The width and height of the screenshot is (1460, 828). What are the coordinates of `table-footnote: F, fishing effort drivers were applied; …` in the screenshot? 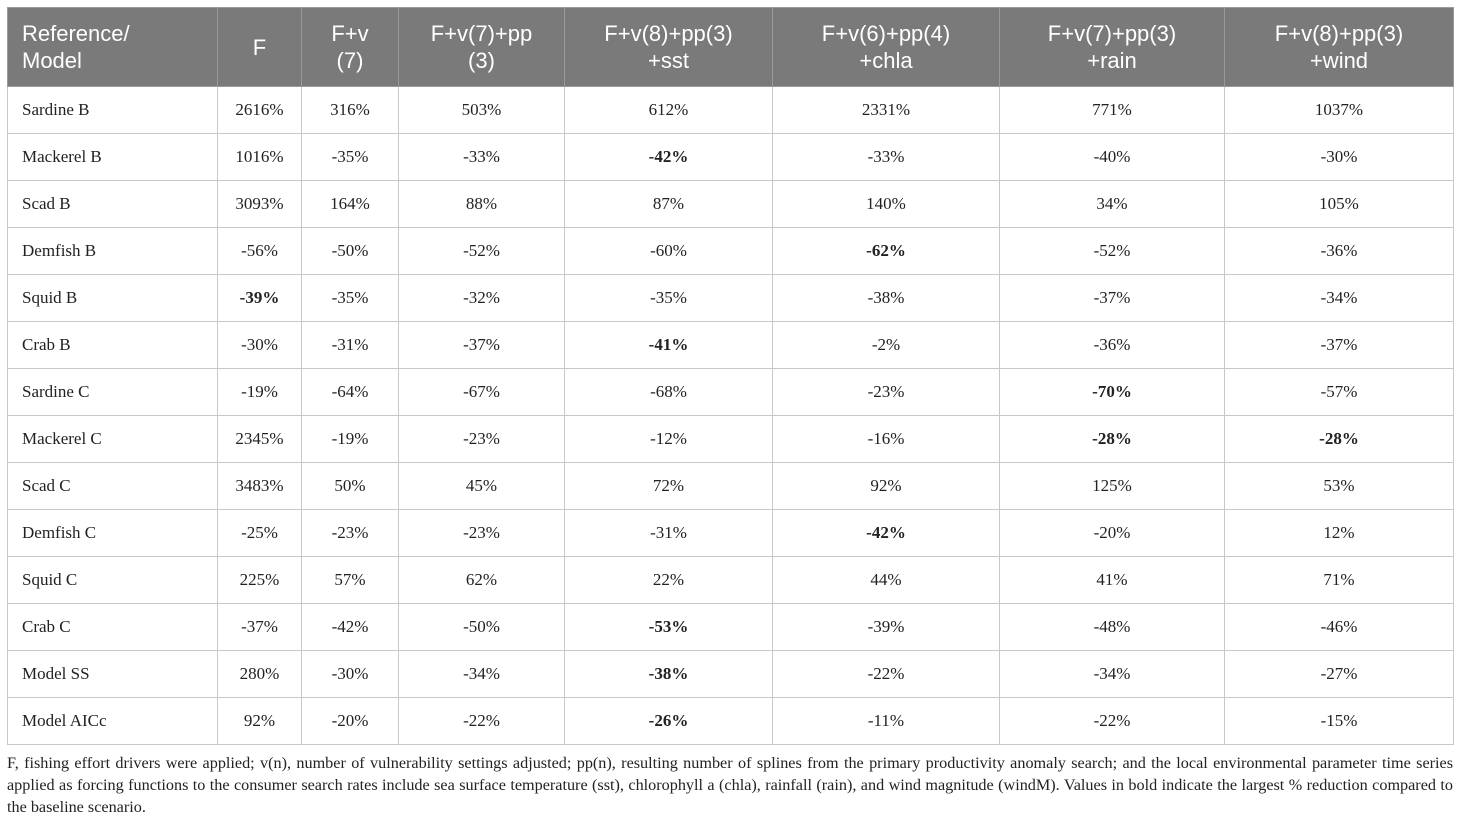 It's located at (730, 785).